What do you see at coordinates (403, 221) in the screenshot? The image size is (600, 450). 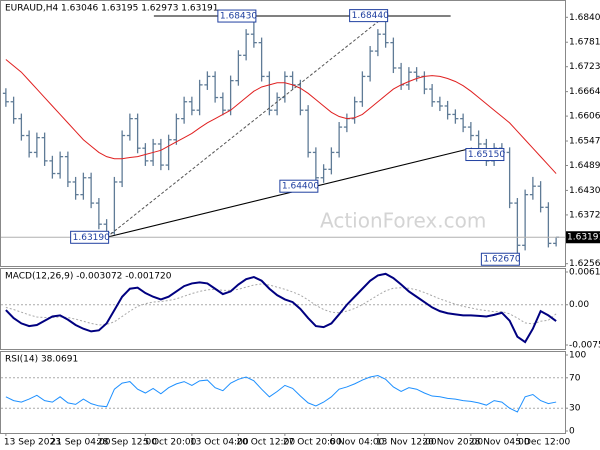 I see `watermark: ActionForex.com` at bounding box center [403, 221].